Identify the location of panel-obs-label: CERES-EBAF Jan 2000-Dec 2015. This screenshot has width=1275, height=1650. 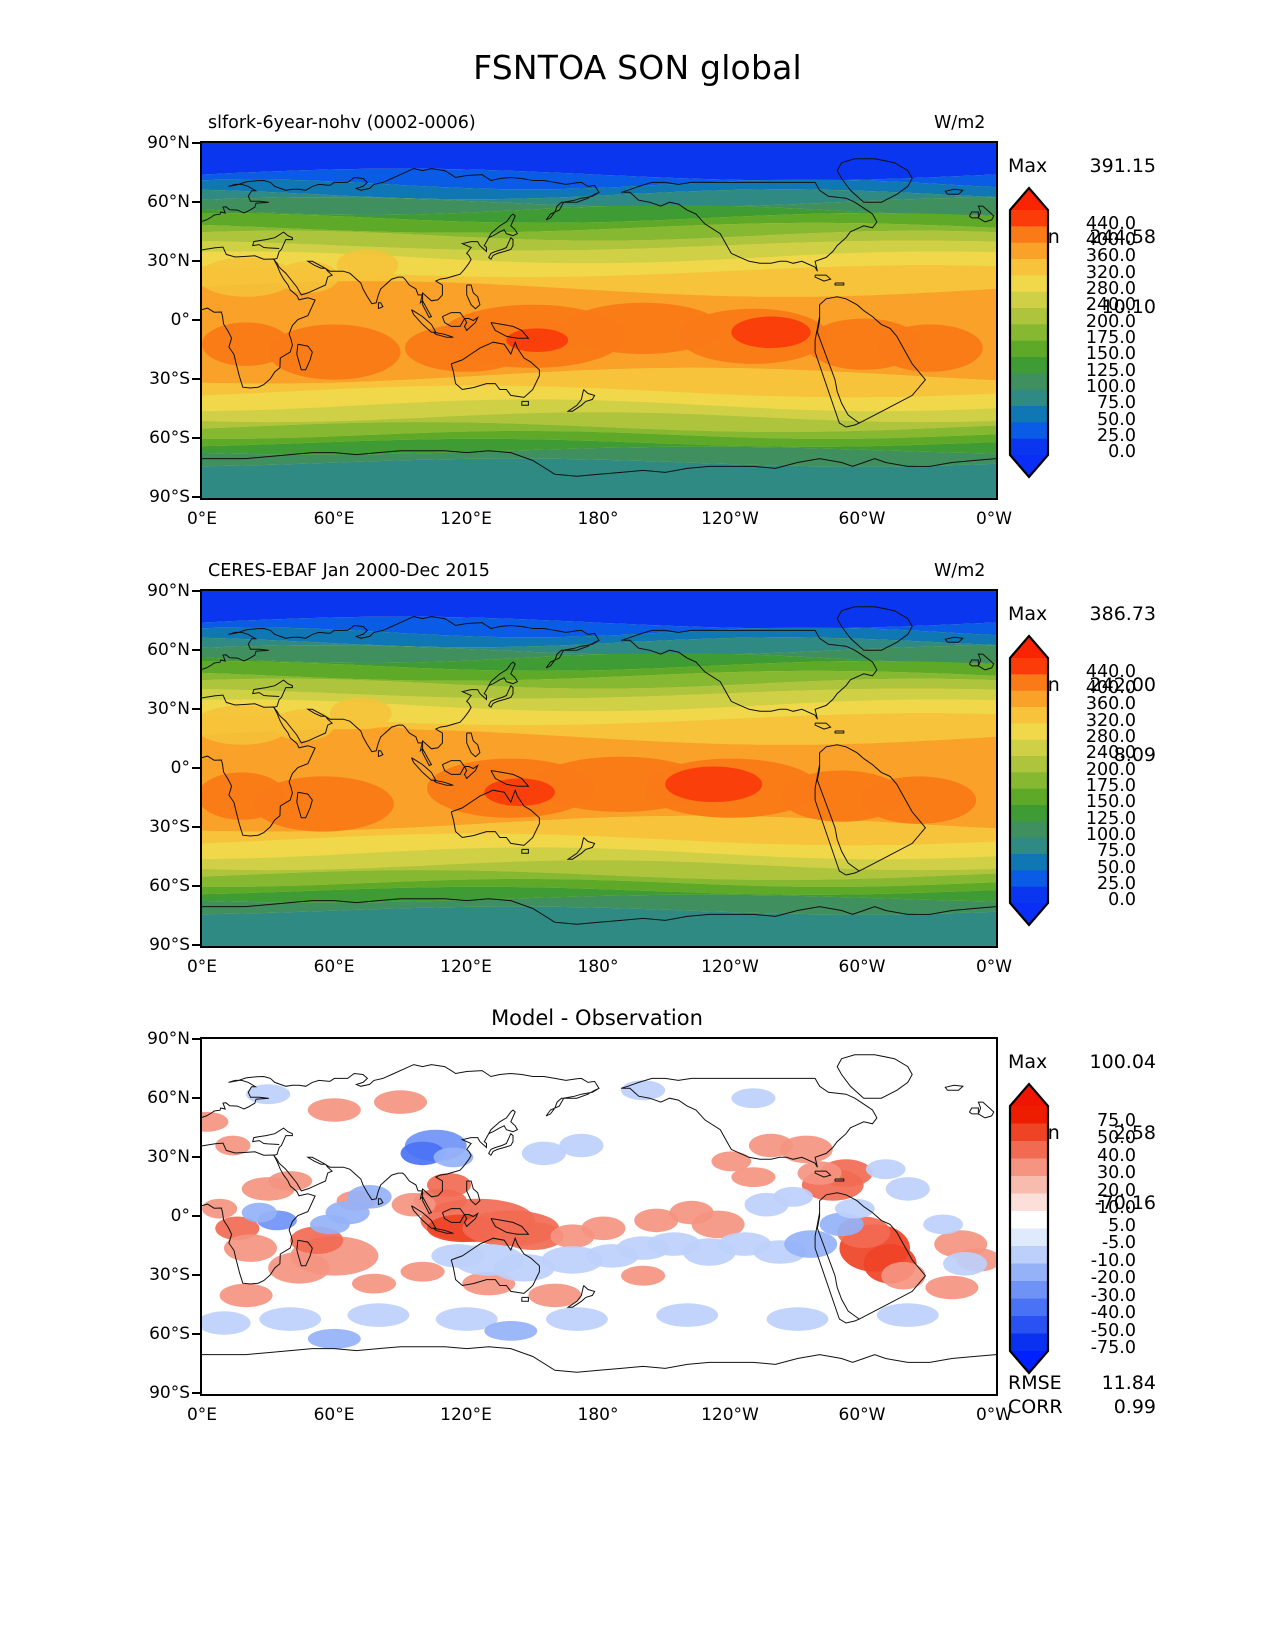
(349, 571).